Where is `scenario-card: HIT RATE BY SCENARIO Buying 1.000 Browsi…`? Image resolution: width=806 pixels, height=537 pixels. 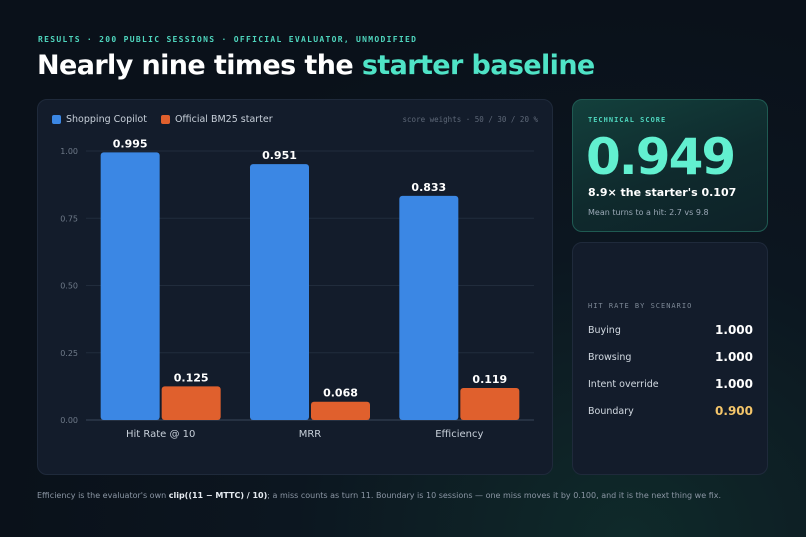
scenario-card: HIT RATE BY SCENARIO Buying 1.000 Browsi… is located at coordinates (670, 358).